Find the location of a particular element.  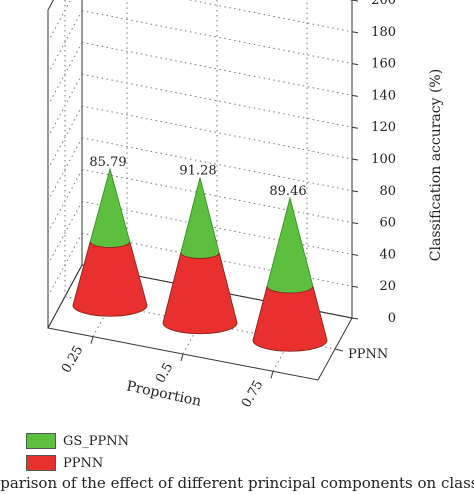

left-wall is located at coordinates (65, 164).